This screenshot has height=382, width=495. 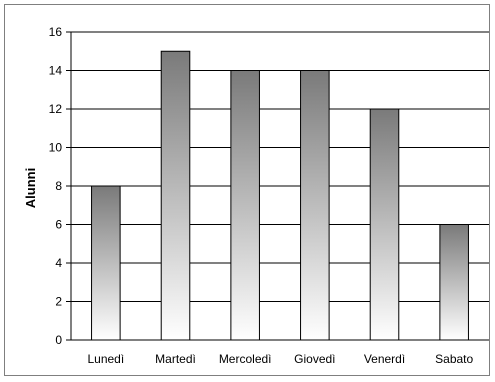 What do you see at coordinates (175, 359) in the screenshot?
I see `x-tick-label: Martedì` at bounding box center [175, 359].